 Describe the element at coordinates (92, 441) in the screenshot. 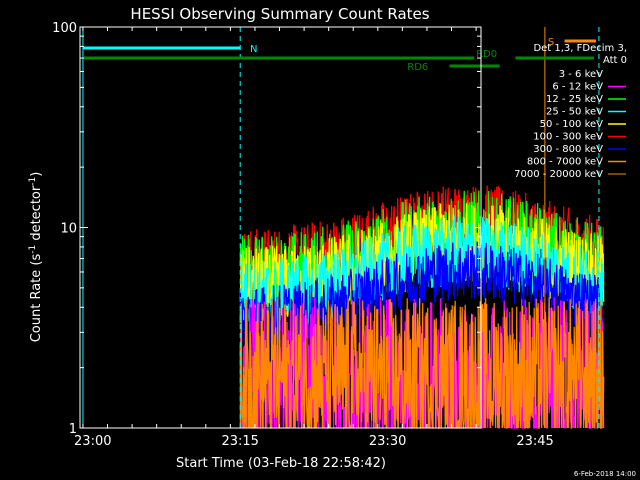

I see `x-tick-label: 23:00` at that location.